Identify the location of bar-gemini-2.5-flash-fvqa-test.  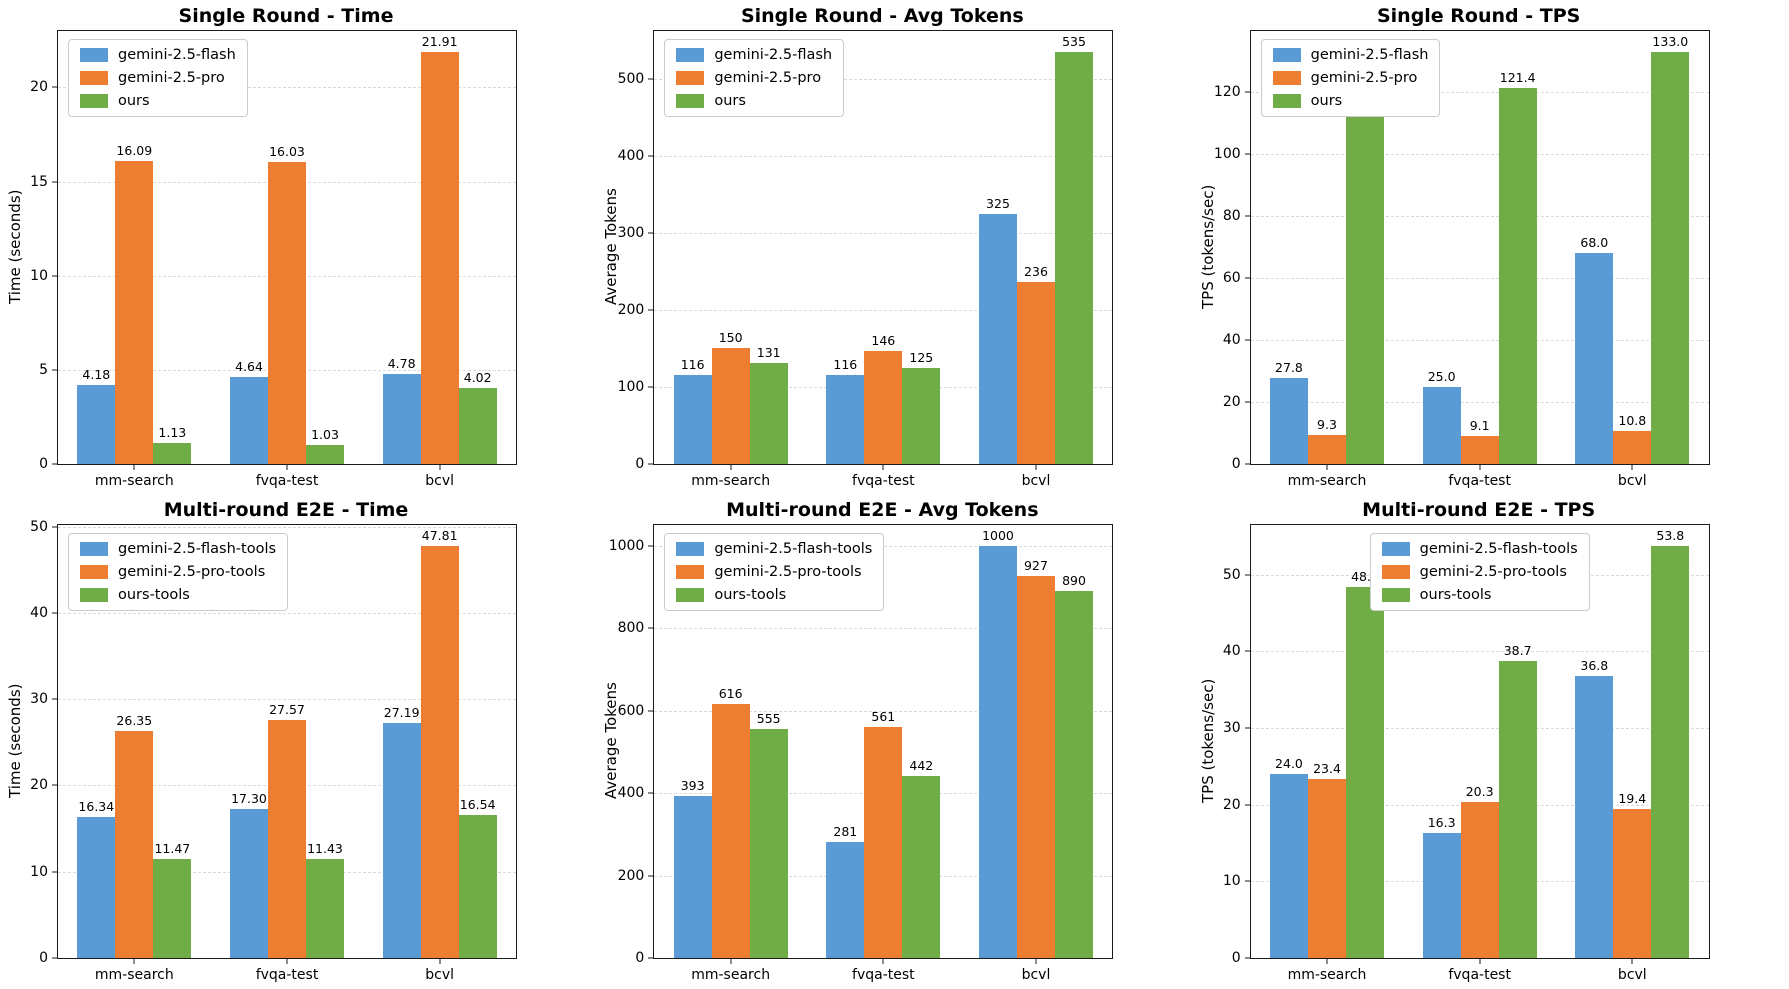
(1441, 425).